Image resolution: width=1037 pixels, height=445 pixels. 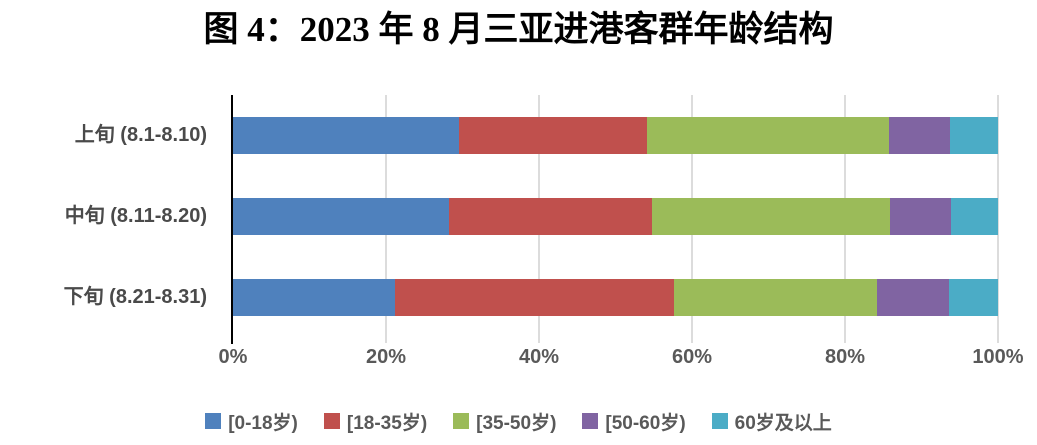 I want to click on legend-label: [50-60岁), so click(x=645, y=423).